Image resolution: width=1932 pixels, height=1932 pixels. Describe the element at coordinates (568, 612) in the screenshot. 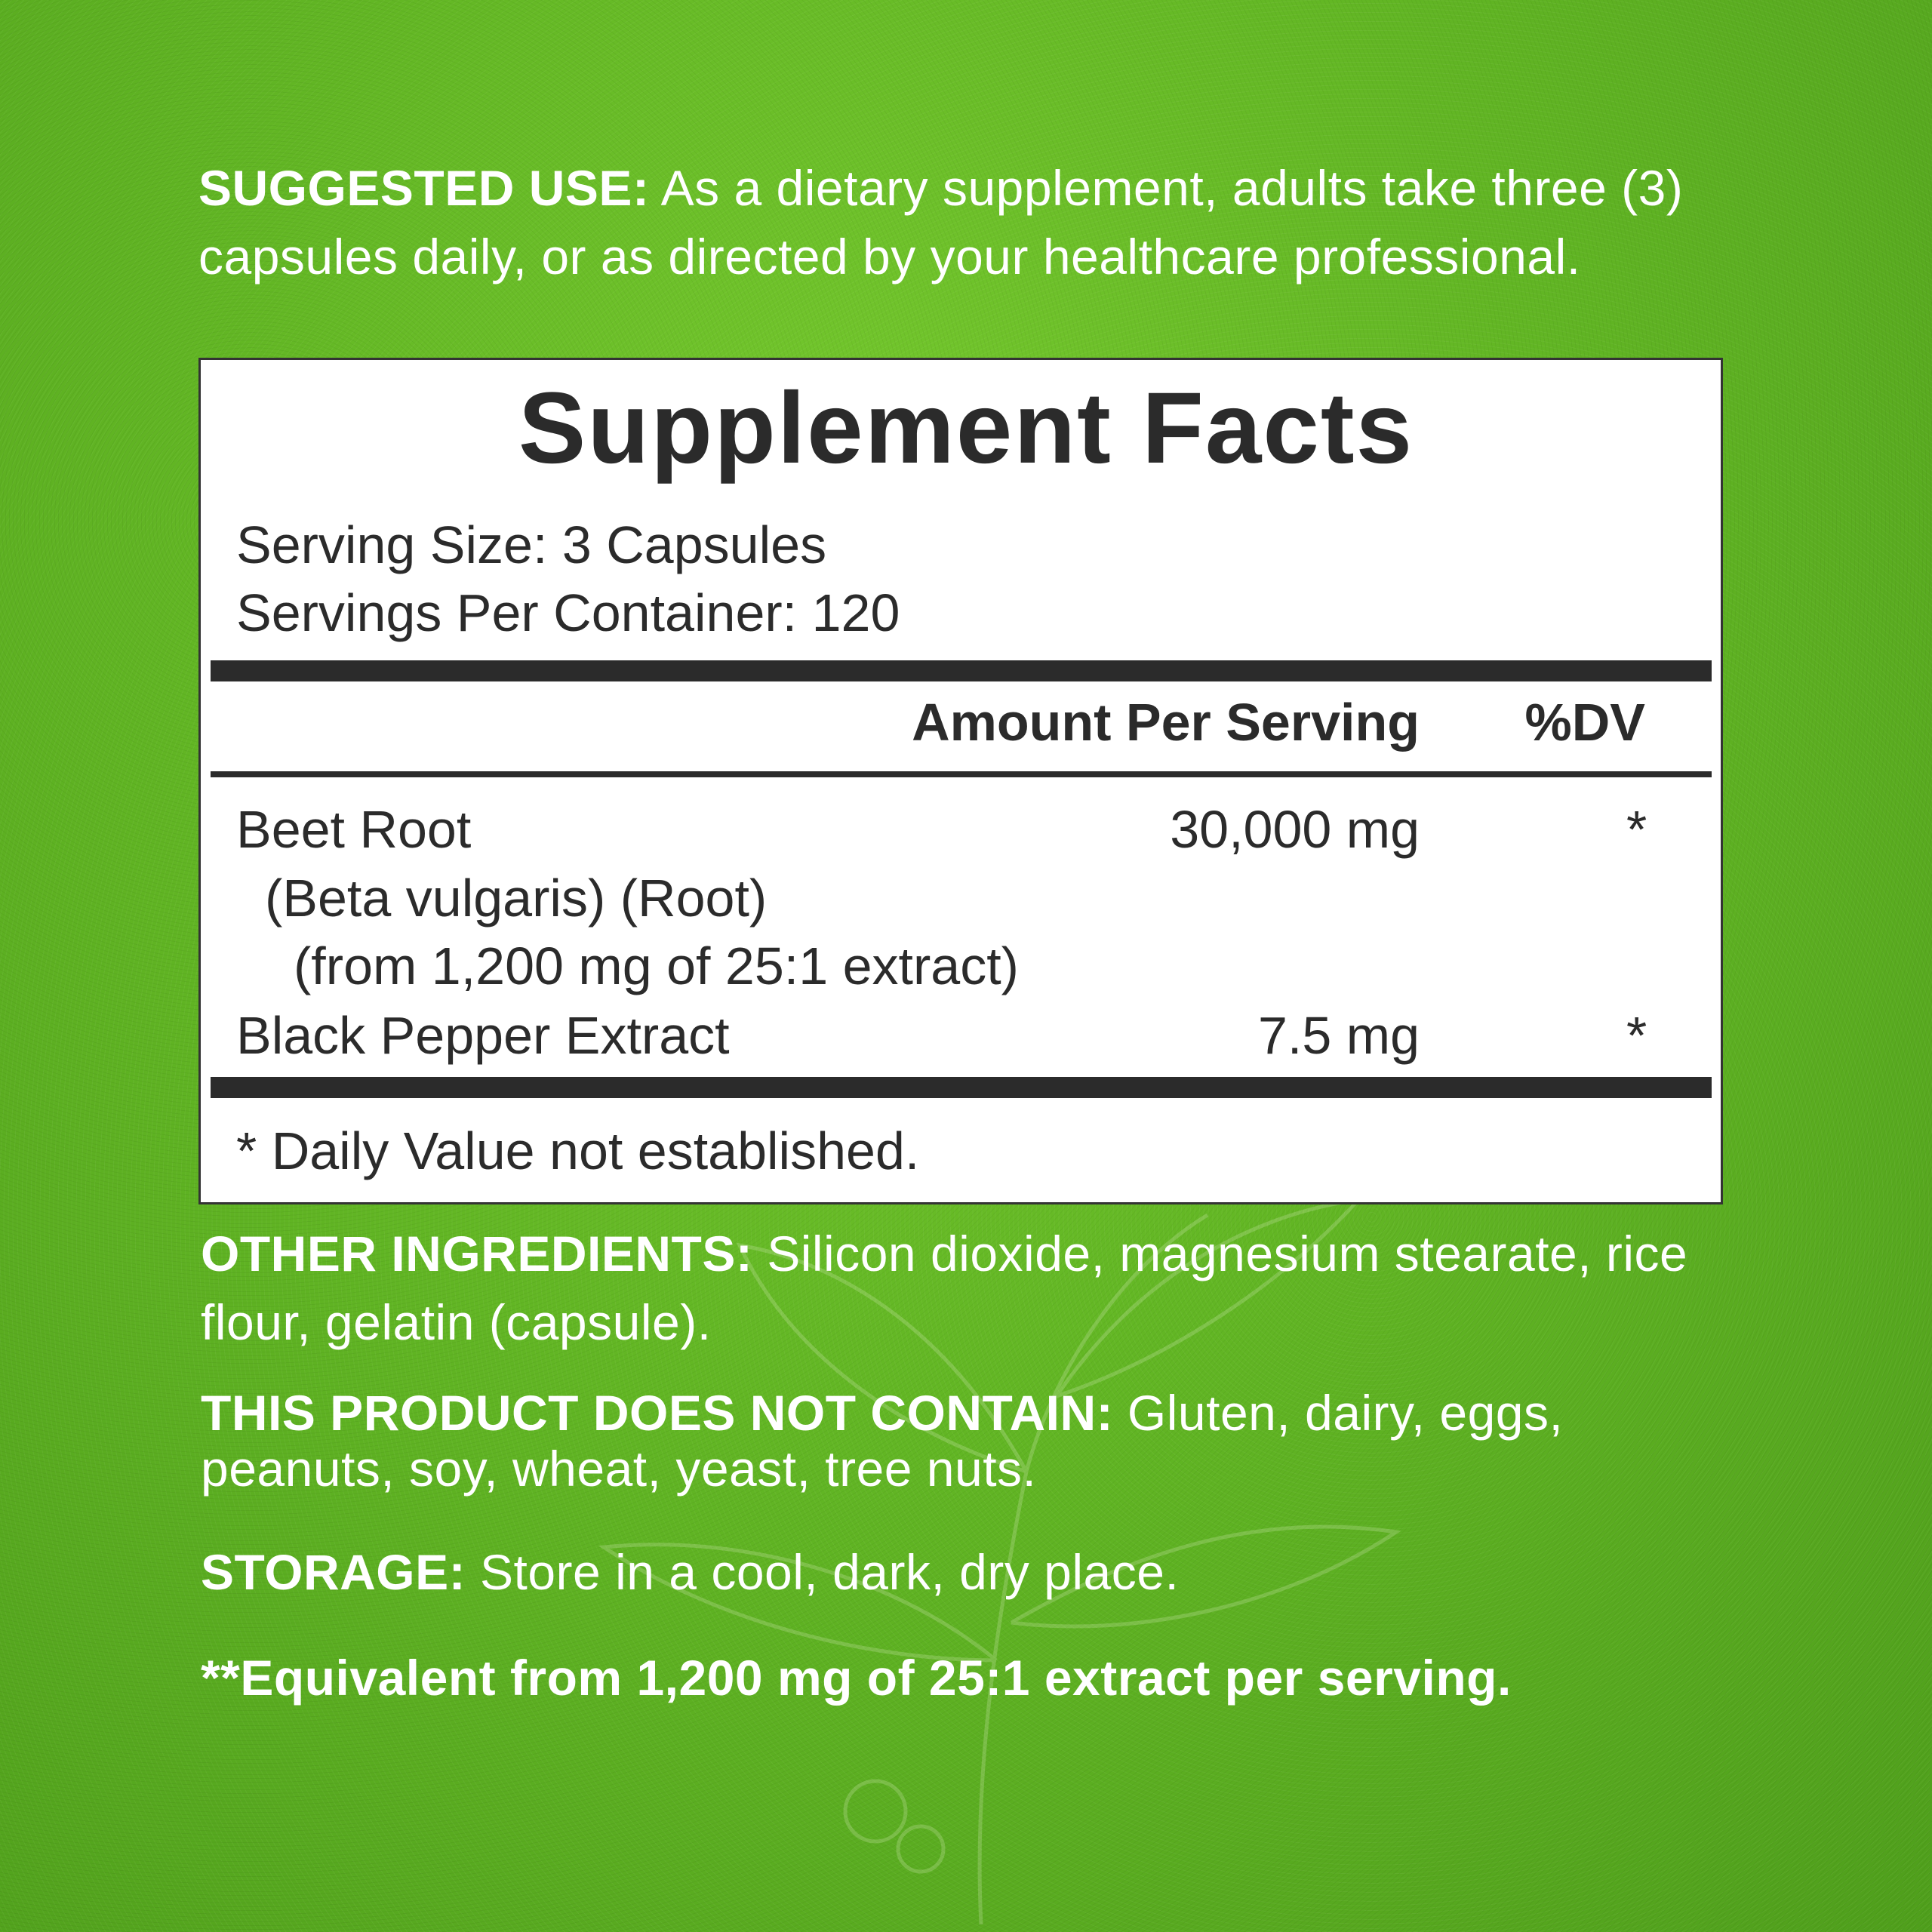

I see `servings-per-container: Servings Per Container: 120` at that location.